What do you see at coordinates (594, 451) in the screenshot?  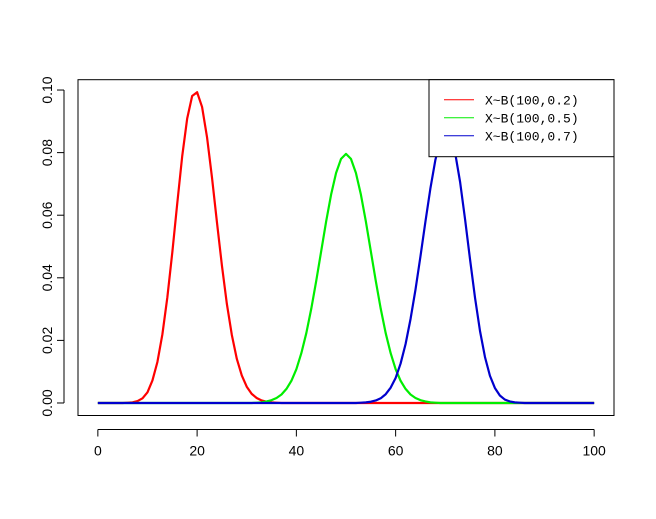 I see `x-tick-label: 100` at bounding box center [594, 451].